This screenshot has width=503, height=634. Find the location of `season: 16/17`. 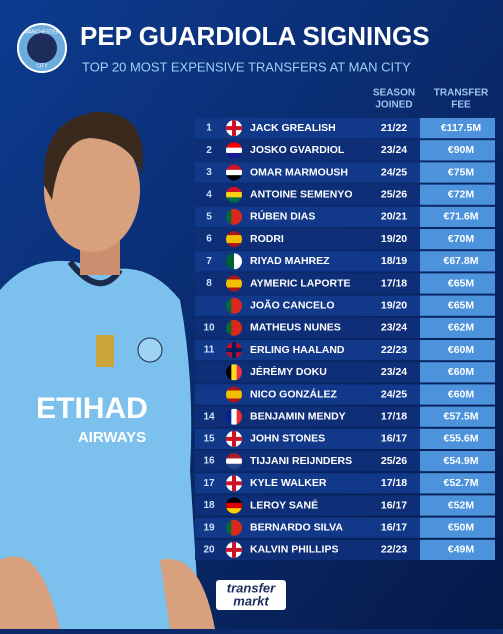

season: 16/17 is located at coordinates (394, 527).